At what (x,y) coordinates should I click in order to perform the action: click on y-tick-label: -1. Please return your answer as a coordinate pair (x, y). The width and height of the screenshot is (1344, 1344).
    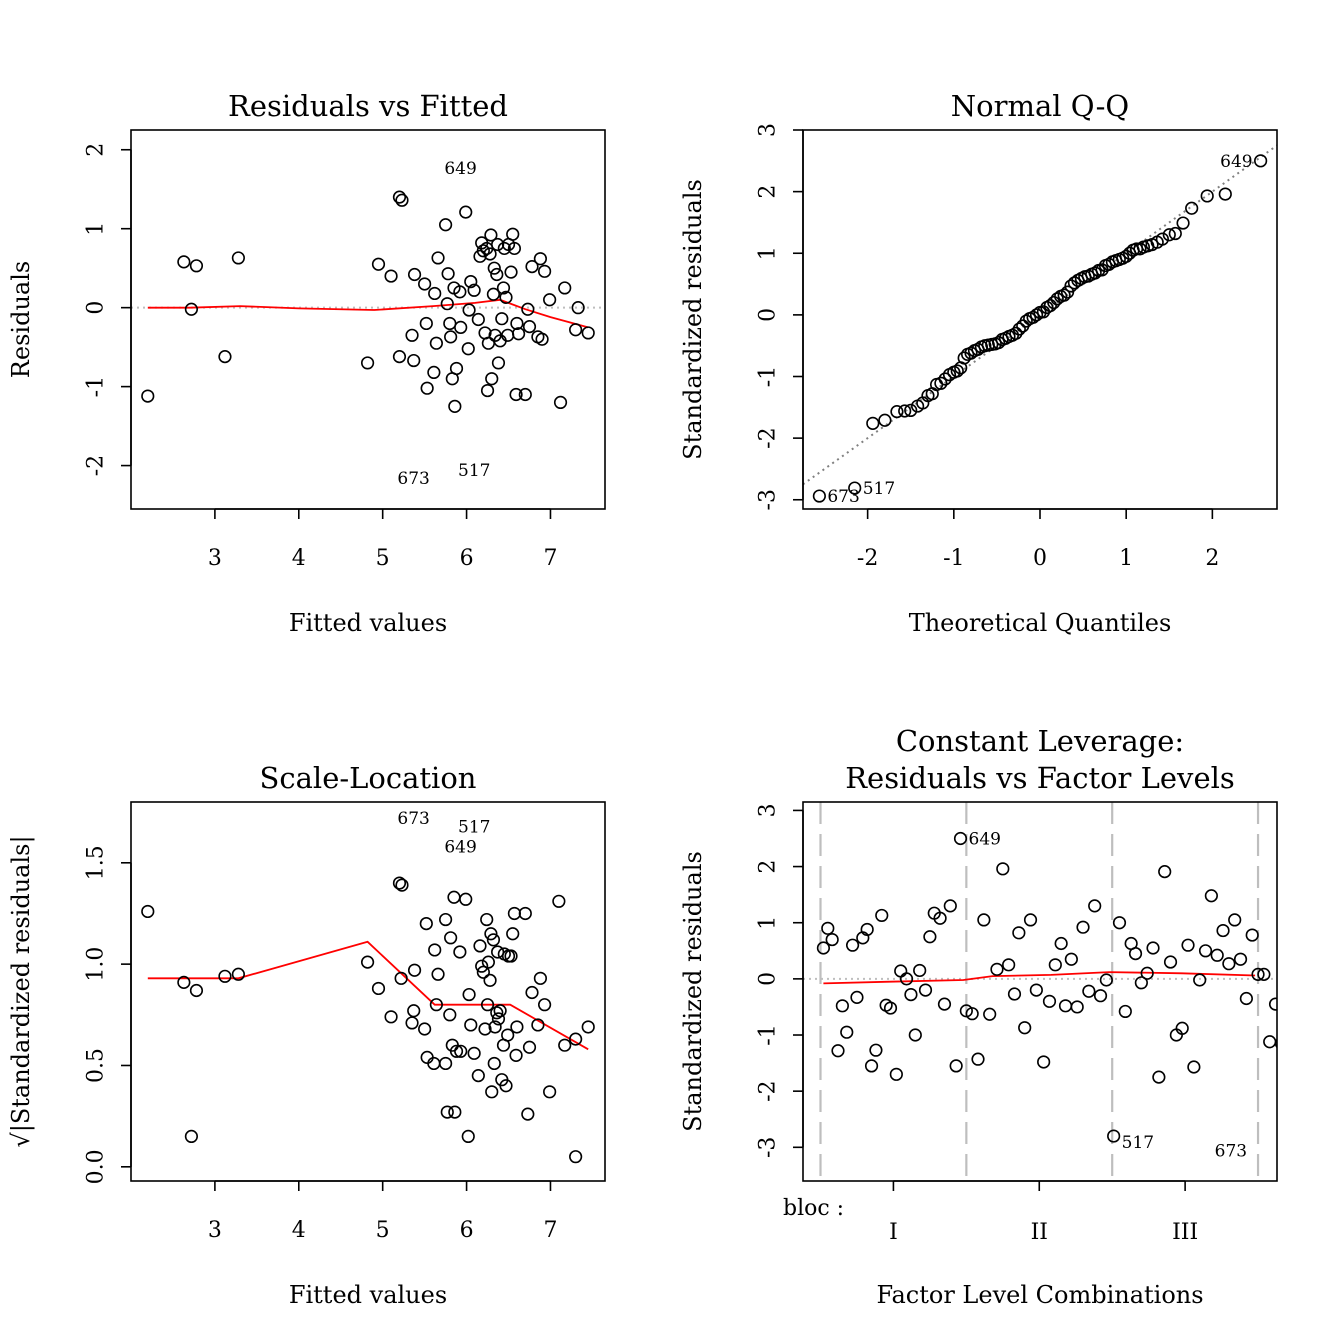
    Looking at the image, I should click on (768, 1034).